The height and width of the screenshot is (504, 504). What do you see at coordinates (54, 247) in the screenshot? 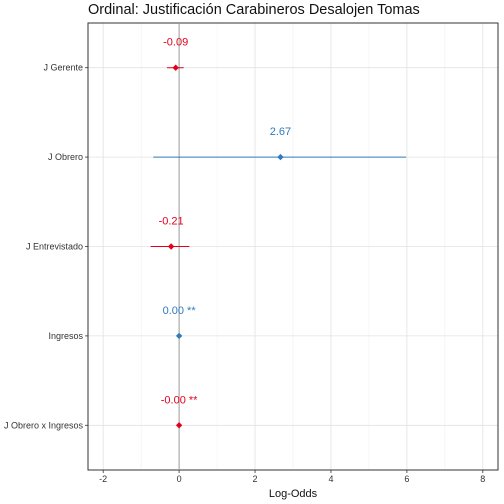
I see `y-tick-label: J Entrevistado` at bounding box center [54, 247].